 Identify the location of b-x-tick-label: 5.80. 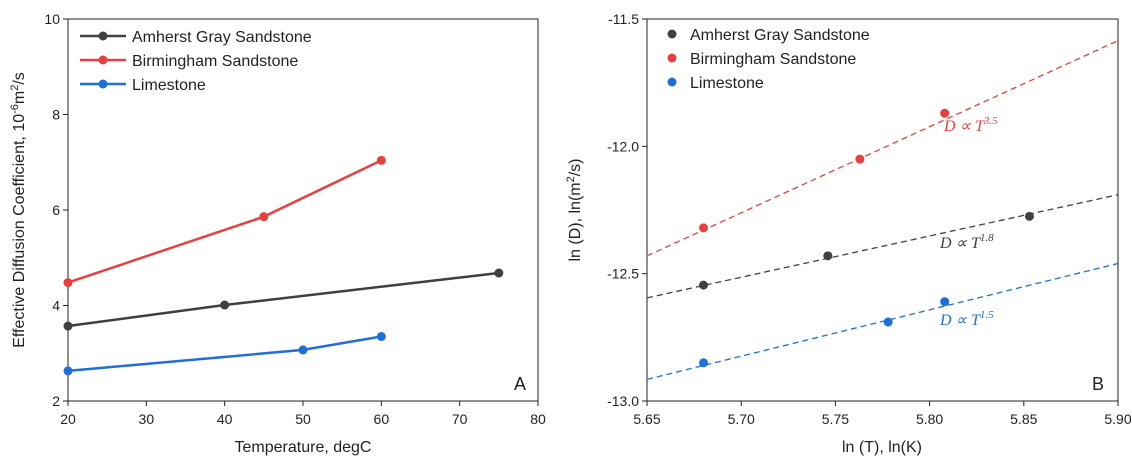
(929, 419).